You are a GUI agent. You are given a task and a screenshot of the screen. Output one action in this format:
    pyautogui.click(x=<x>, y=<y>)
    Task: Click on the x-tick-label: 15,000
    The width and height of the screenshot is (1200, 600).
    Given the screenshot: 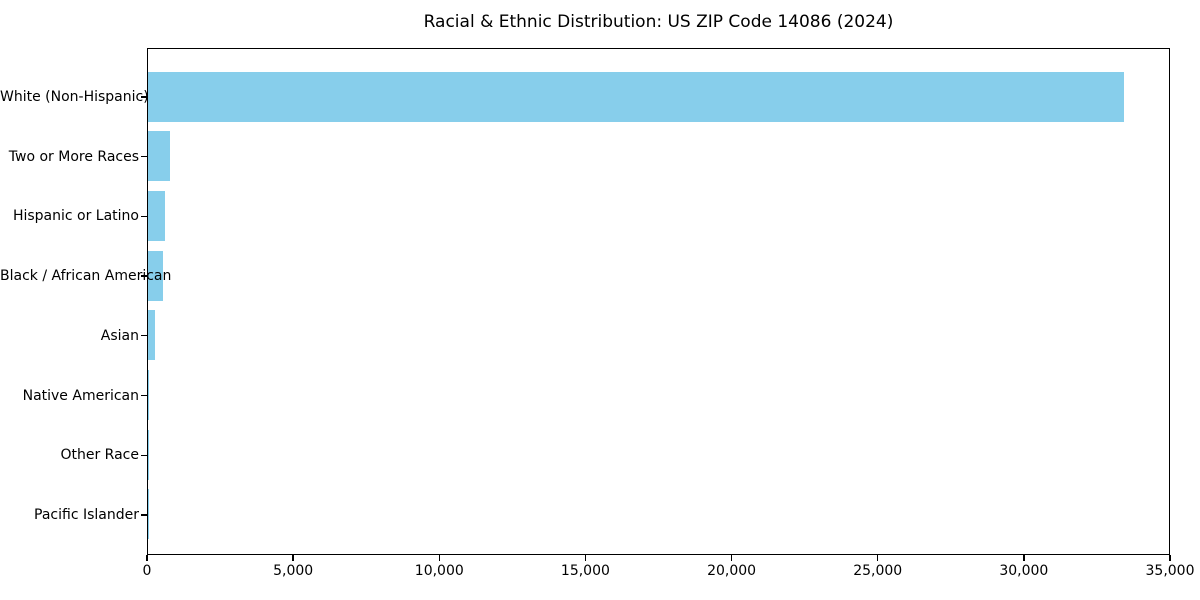 What is the action you would take?
    pyautogui.click(x=585, y=571)
    